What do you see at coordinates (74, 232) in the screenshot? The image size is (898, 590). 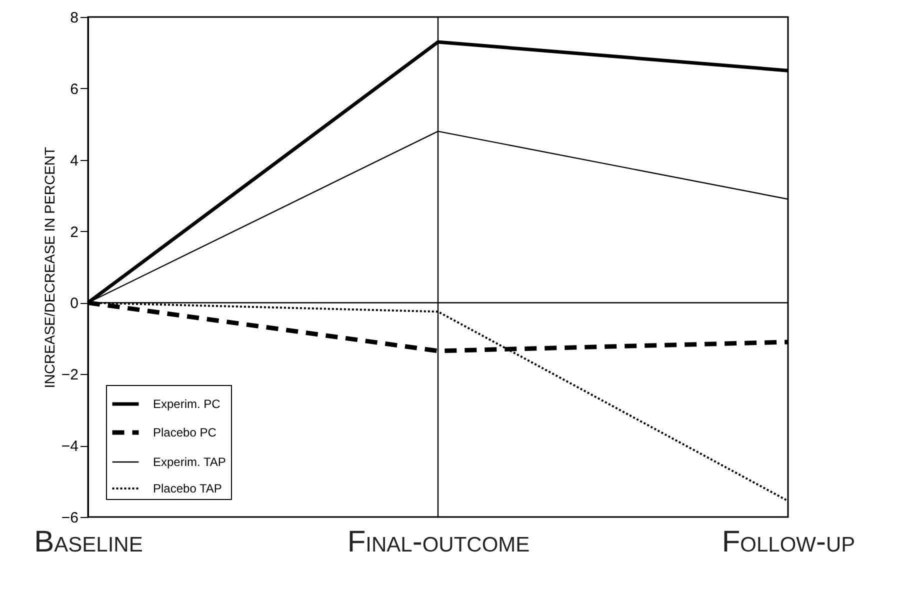 I see `y-tick-label: 2` at bounding box center [74, 232].